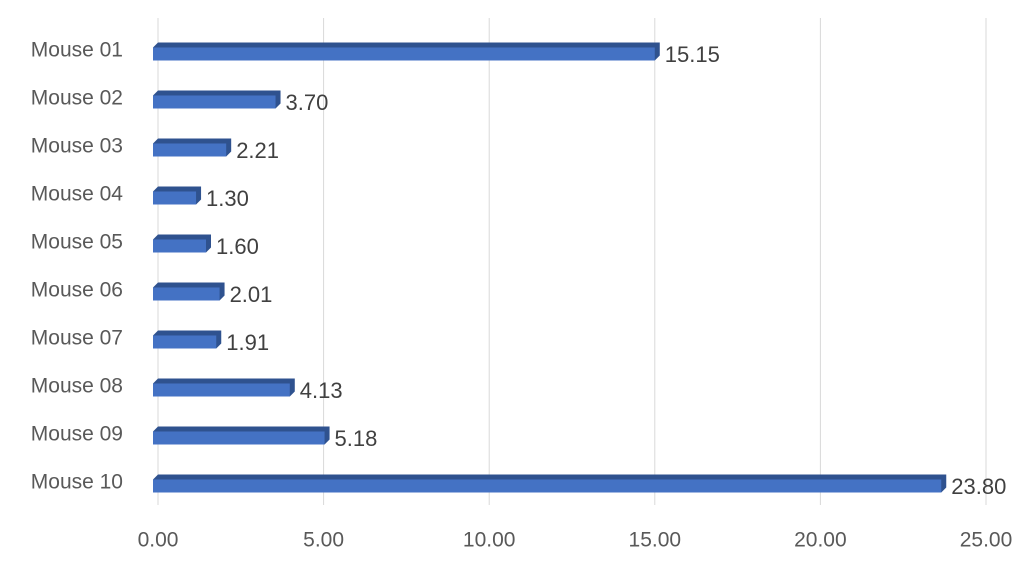  What do you see at coordinates (489, 540) in the screenshot?
I see `x-tick-label: 10.00` at bounding box center [489, 540].